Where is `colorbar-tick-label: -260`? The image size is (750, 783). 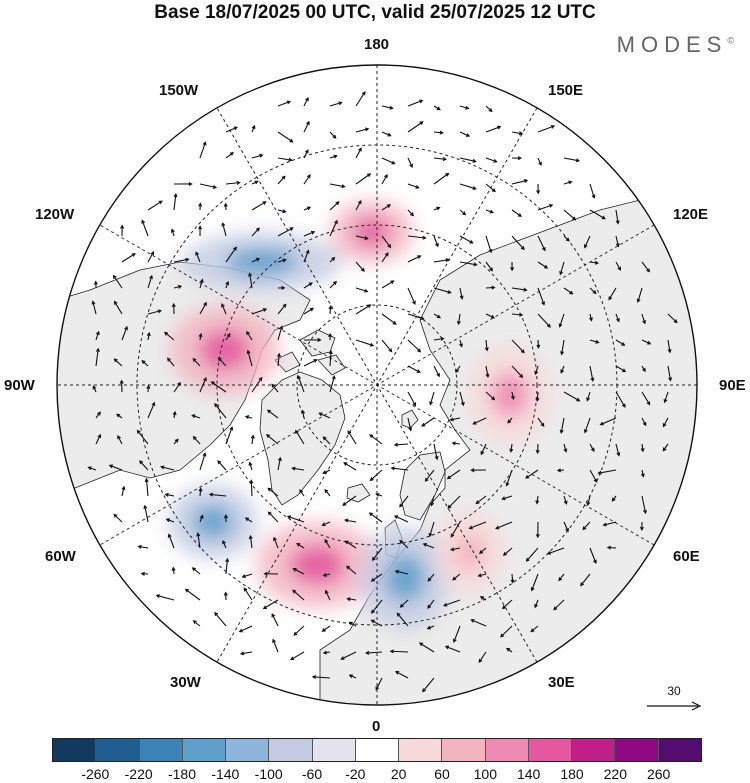 colorbar-tick-label: -260 is located at coordinates (95, 774).